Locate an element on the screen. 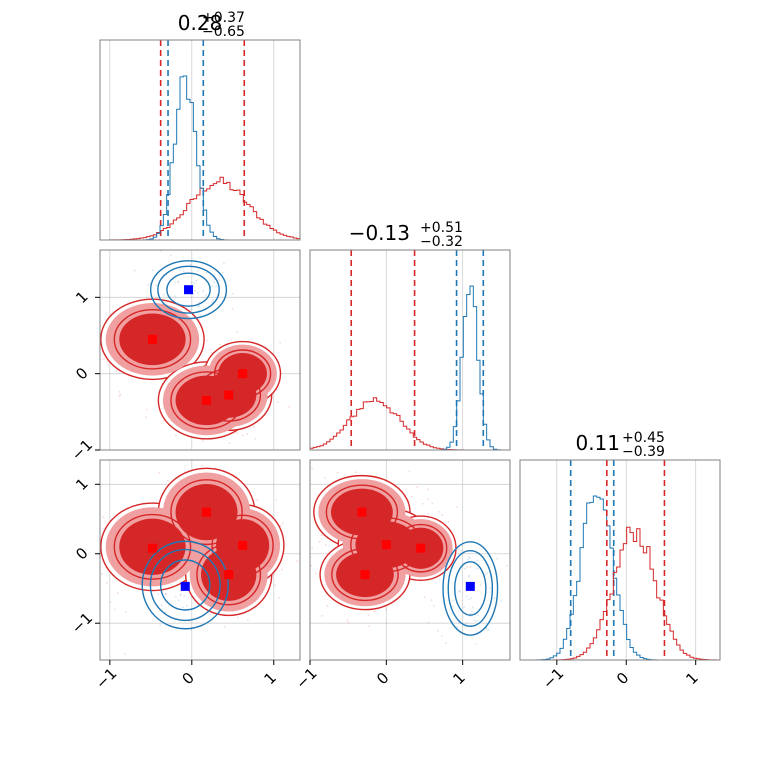 The image size is (760, 764). grid-p0-hist is located at coordinates (192, 140).